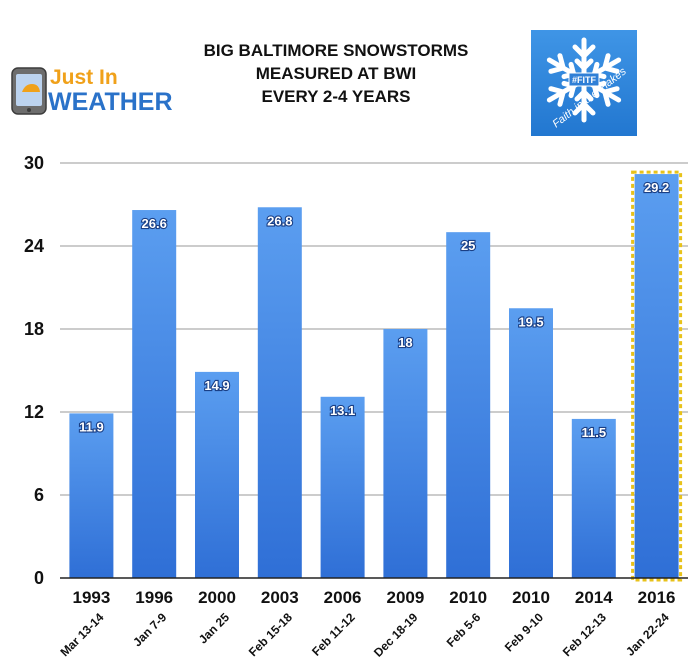  What do you see at coordinates (81, 634) in the screenshot?
I see `date-label: Mar 13-14` at bounding box center [81, 634].